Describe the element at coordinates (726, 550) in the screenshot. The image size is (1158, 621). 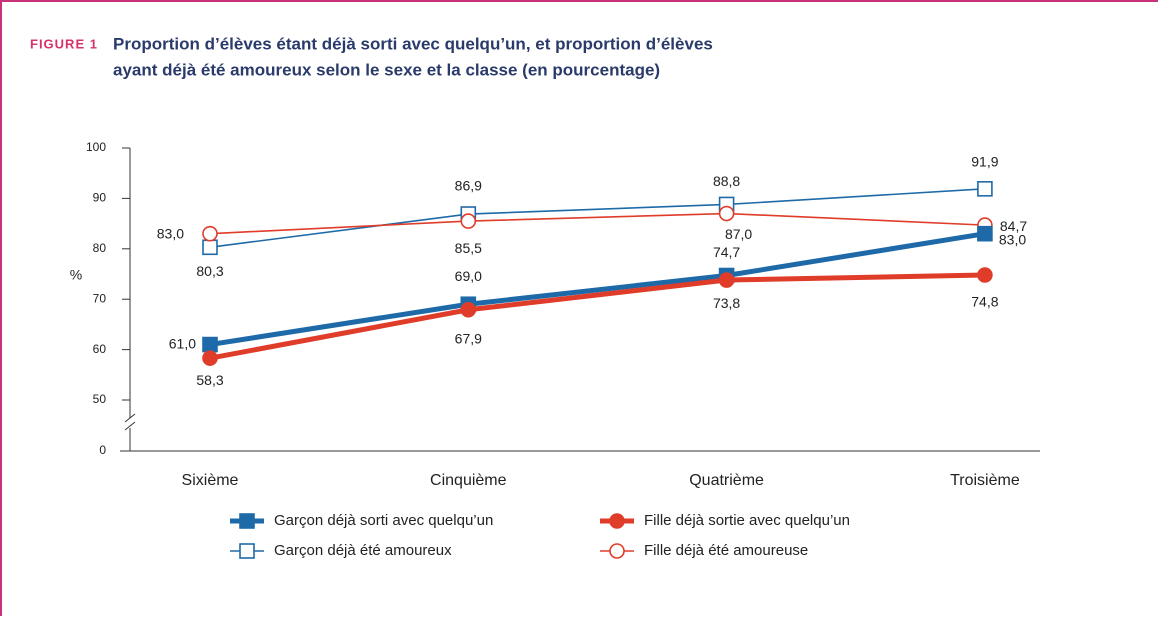
I see `legend-label: Fille déjà été amoureuse` at that location.